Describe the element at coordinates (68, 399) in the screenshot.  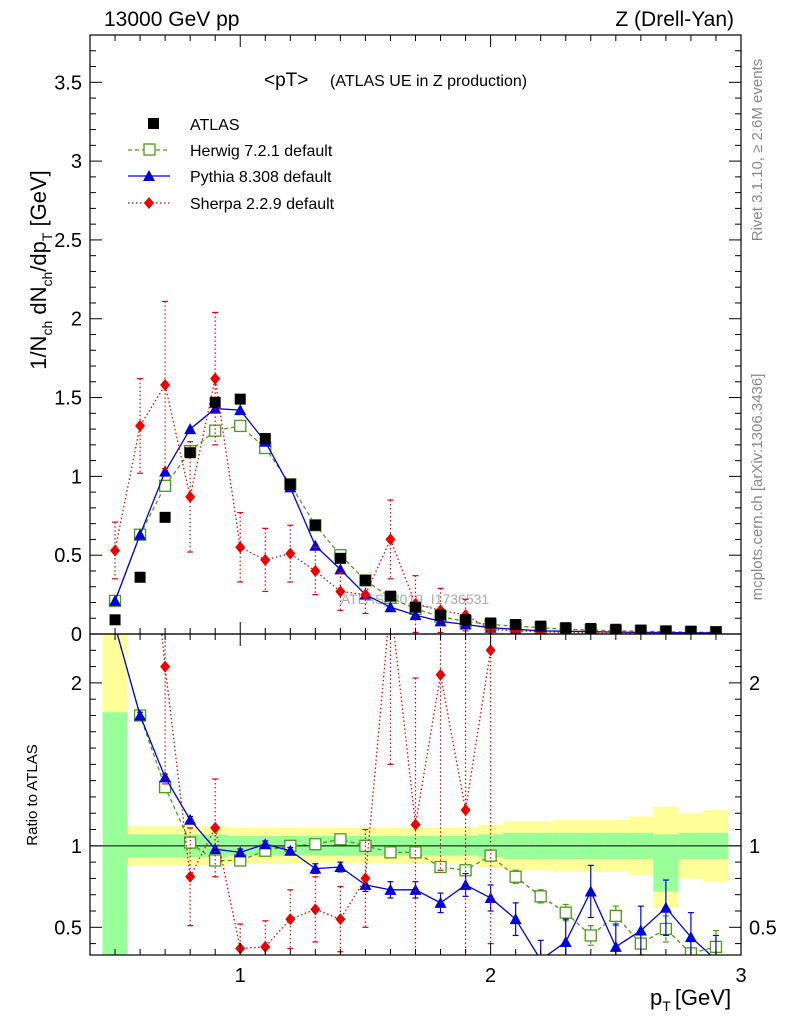
I see `main-ytick-label-3: 1.5` at that location.